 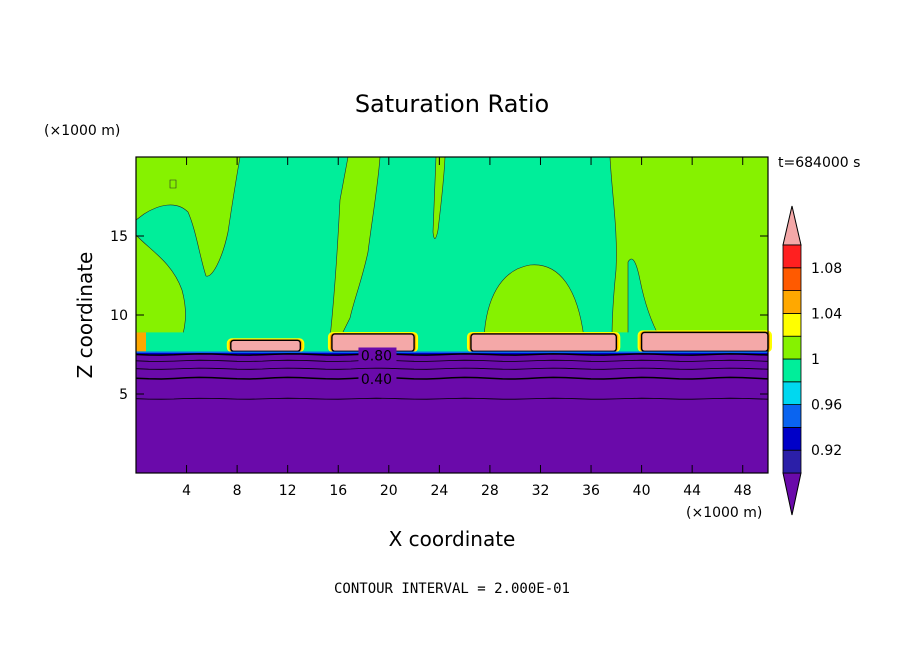 I want to click on contour-label-0.80: 0.80, so click(x=376, y=357).